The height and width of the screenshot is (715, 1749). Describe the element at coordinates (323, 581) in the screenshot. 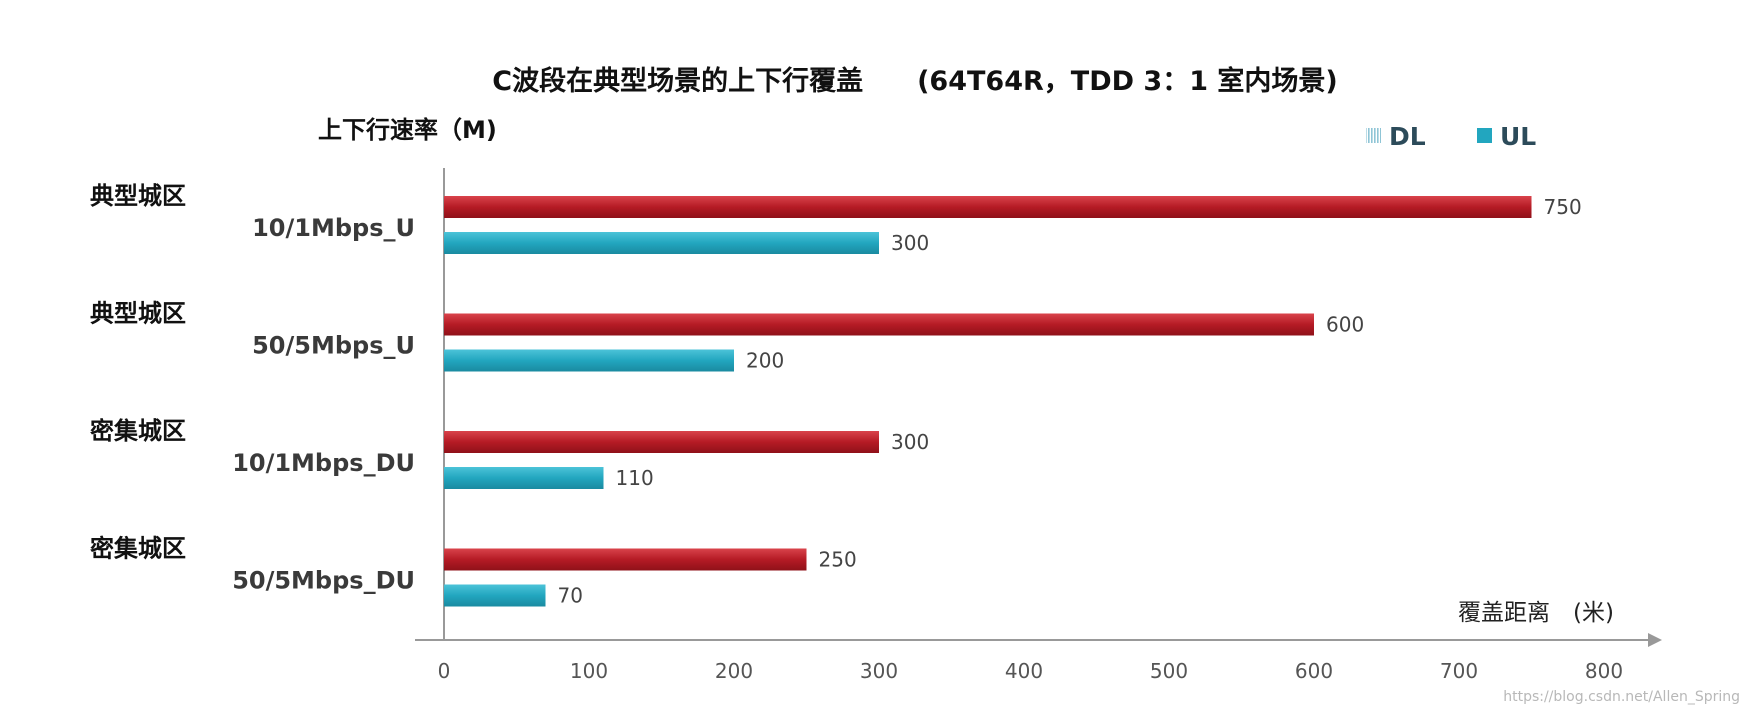

I see `category-rate-3: 50/5Mbps_DU` at that location.